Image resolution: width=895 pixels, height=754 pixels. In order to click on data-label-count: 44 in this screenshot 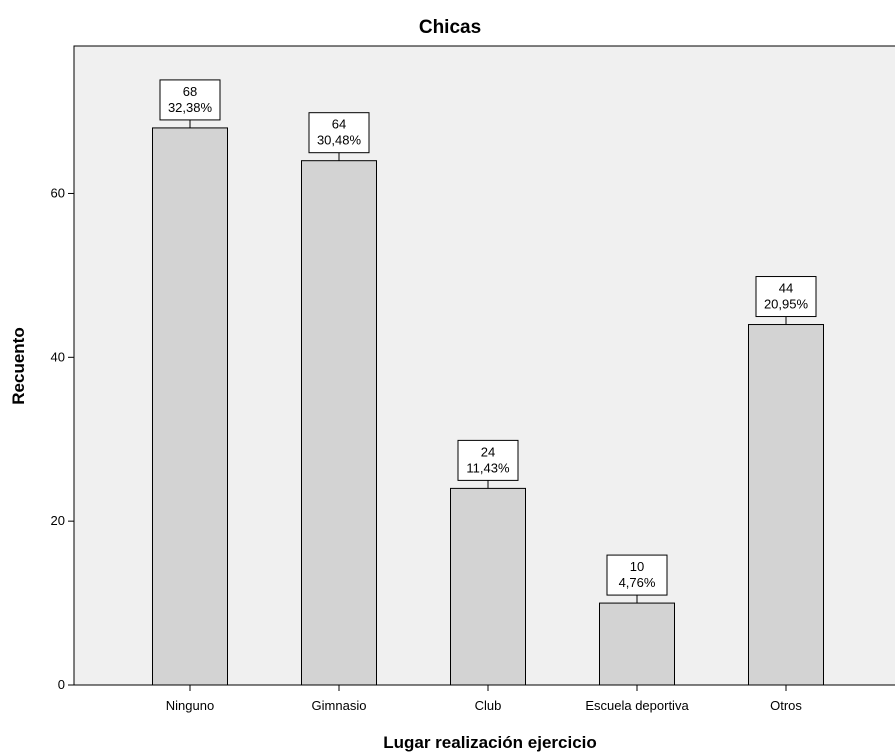, I will do `click(786, 288)`.